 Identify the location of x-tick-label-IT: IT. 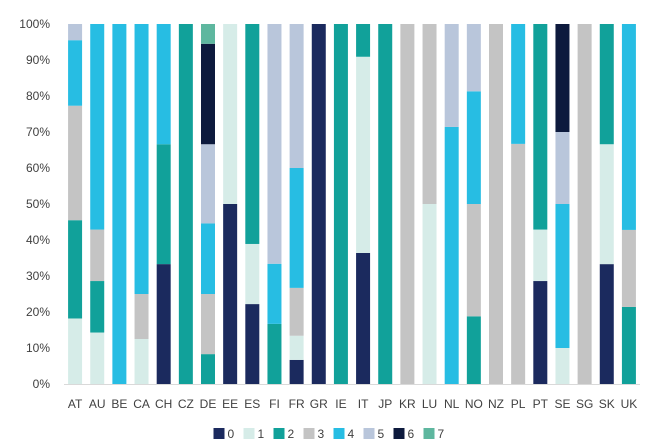
(363, 404).